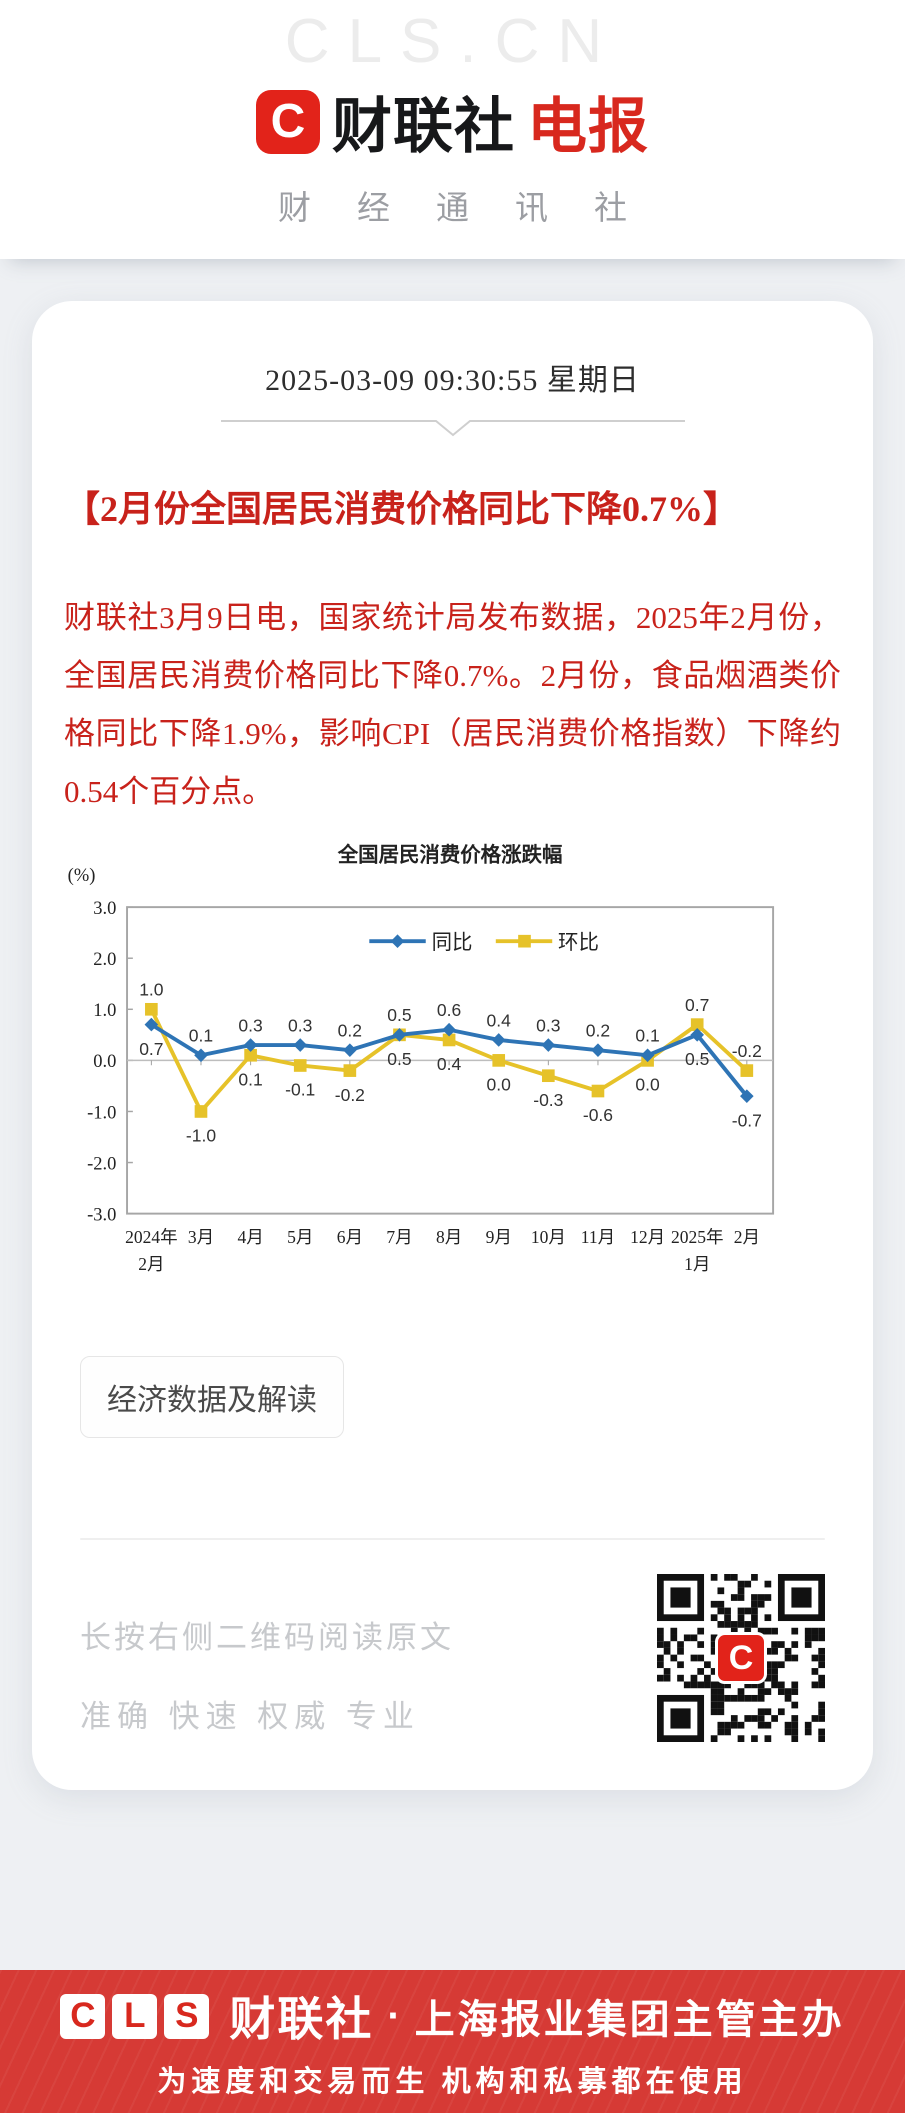 Image resolution: width=905 pixels, height=2113 pixels. I want to click on topic-tag: 经济数据及解读, so click(212, 1397).